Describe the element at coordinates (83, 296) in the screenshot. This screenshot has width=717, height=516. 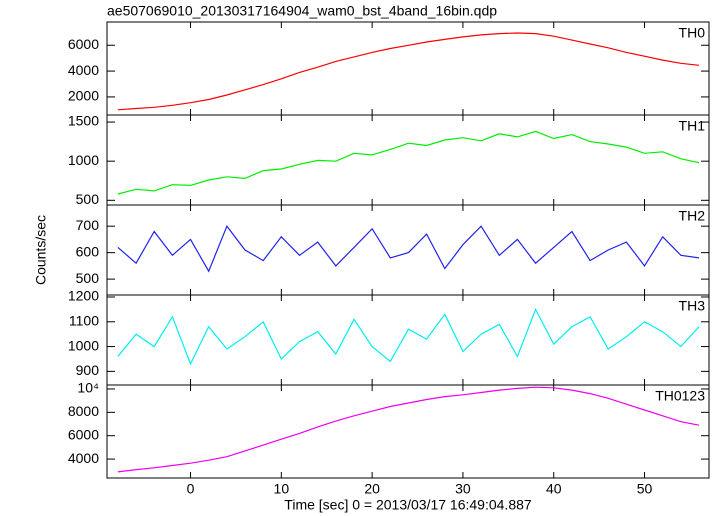
I see `y-tick-label: 1200` at that location.